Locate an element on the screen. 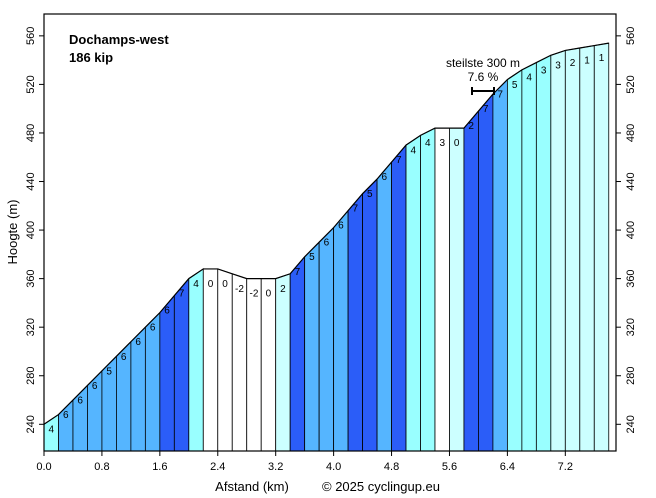 Image resolution: width=656 pixels, height=498 pixels. x-tick-label: 4.8 is located at coordinates (391, 467).